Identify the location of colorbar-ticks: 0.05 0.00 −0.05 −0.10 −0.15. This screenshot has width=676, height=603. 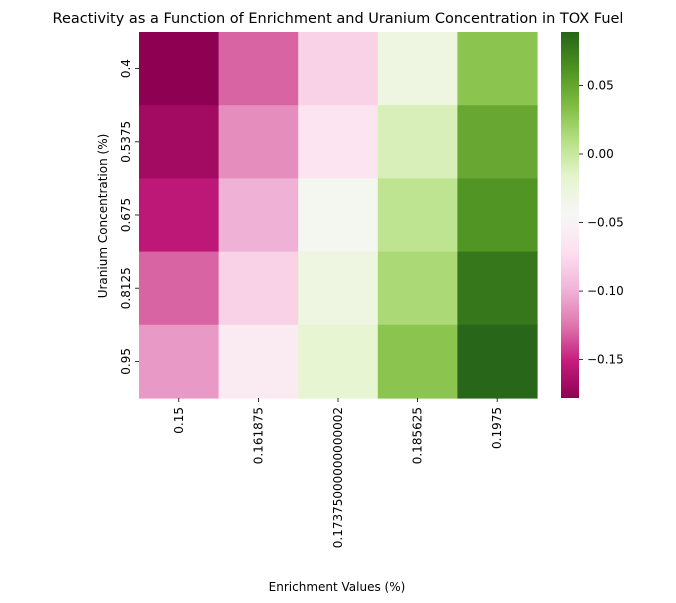
(601, 222).